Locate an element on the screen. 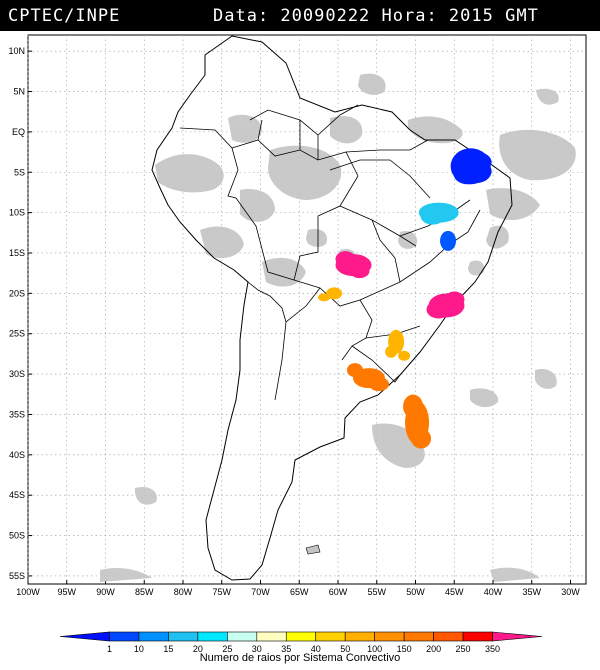 The image size is (600, 670). lon-tick-label: 90W is located at coordinates (105, 592).